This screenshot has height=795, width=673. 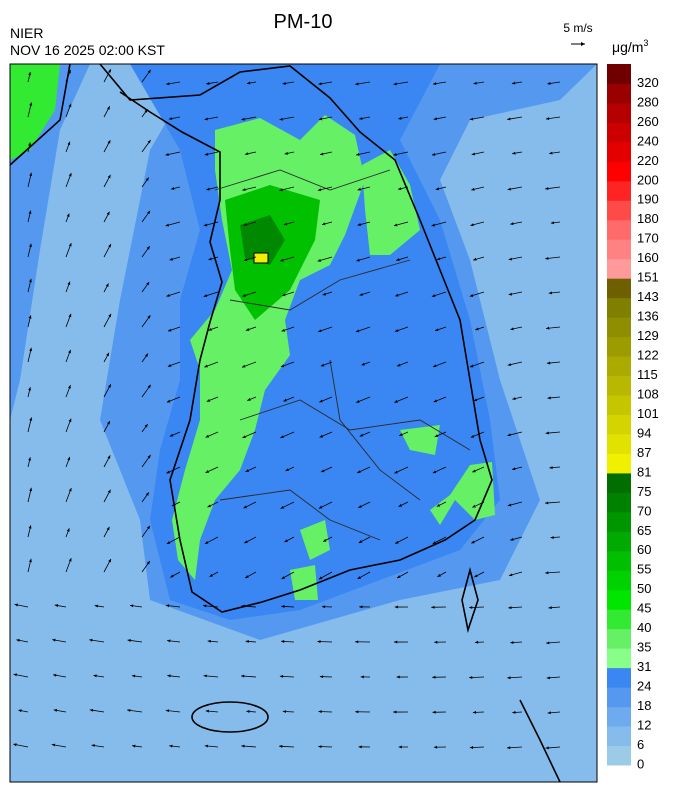 I want to click on title: PM-10, so click(x=303, y=22).